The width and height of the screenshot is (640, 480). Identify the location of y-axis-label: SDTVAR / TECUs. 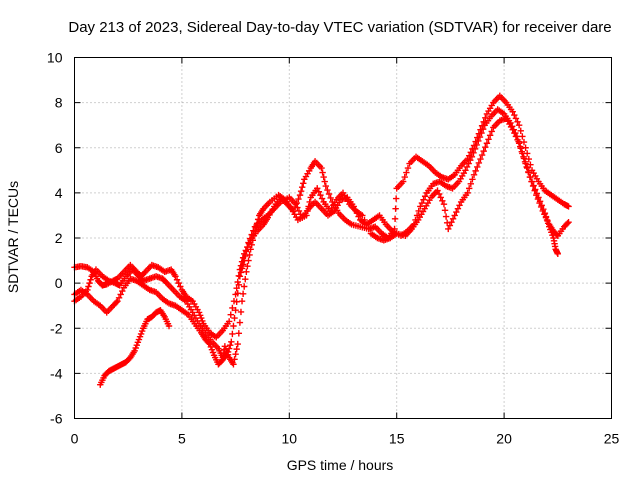
(13, 237).